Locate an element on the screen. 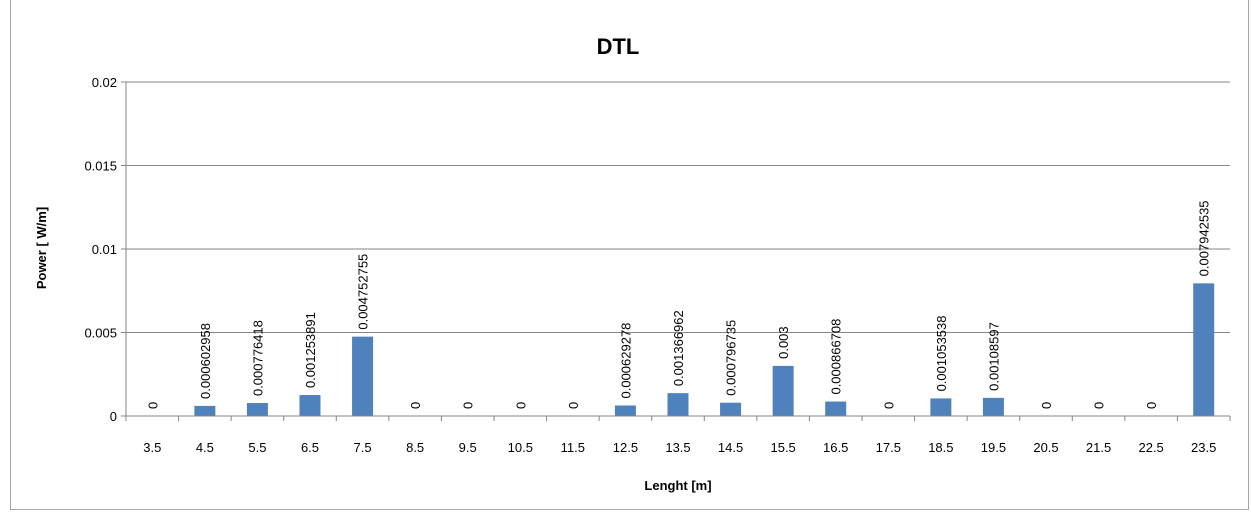 The height and width of the screenshot is (516, 1251). data-label: 0.004752755 is located at coordinates (363, 292).